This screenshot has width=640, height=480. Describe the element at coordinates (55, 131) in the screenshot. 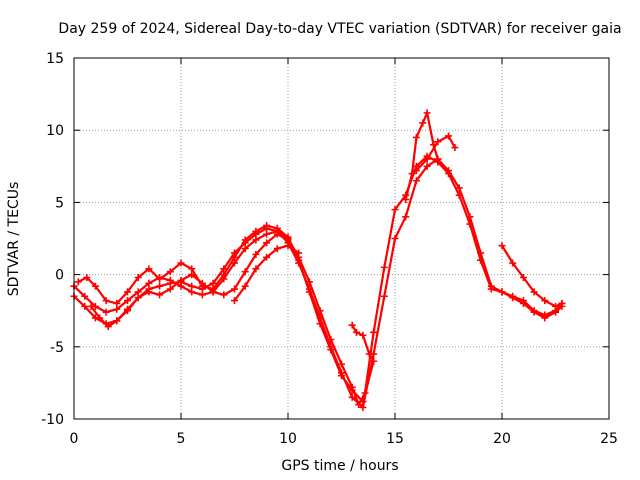

I see `y-tick-label: 10` at that location.